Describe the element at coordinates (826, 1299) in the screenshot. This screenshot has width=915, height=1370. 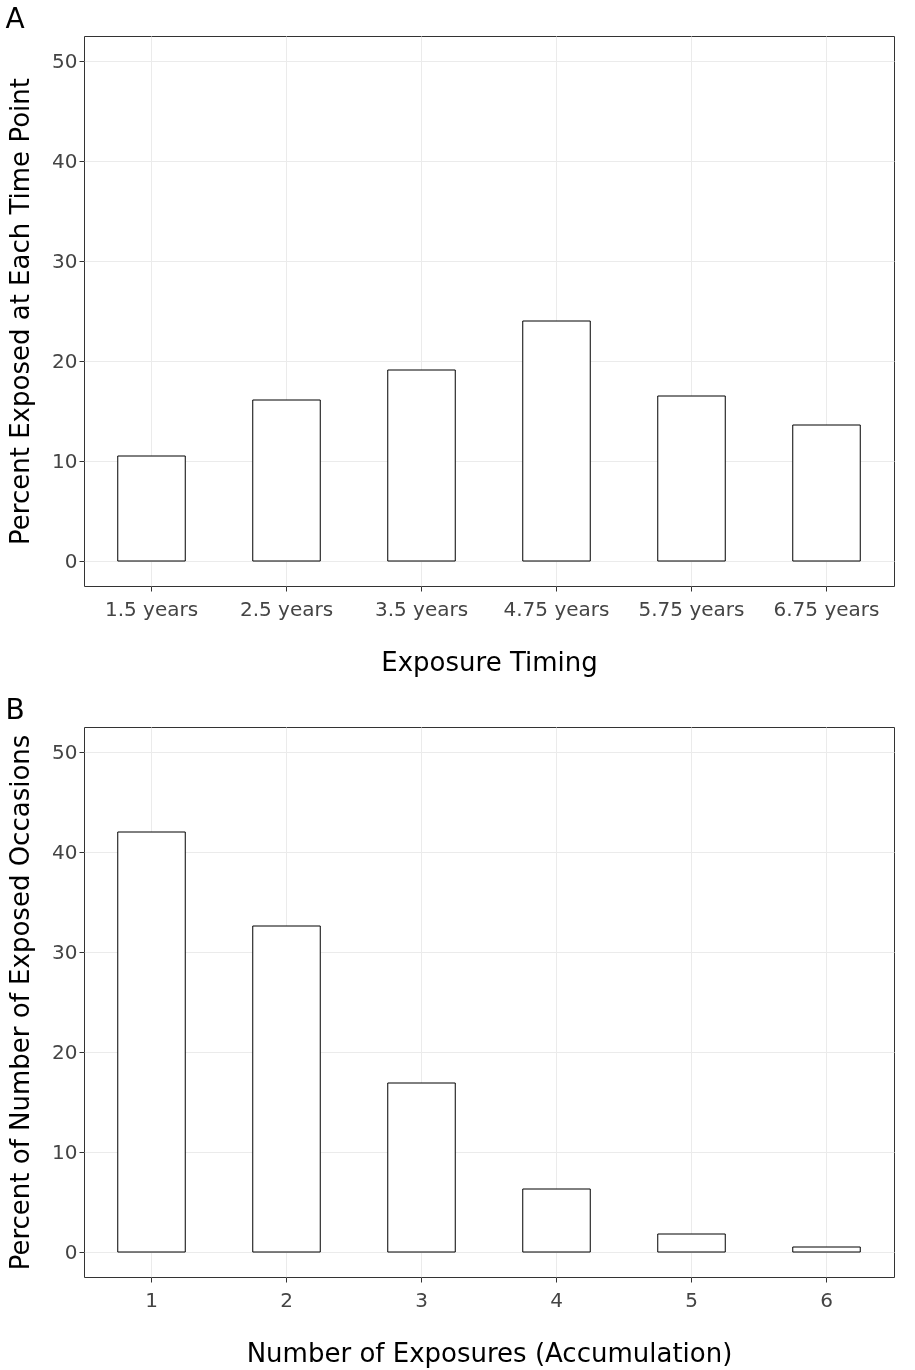
I see `x-tick-label: 6` at that location.